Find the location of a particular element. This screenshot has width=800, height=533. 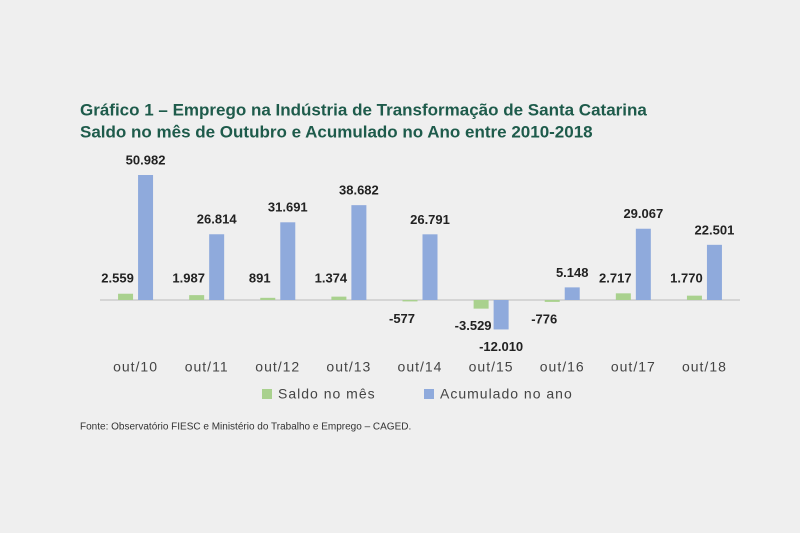

value-label: 29.067 is located at coordinates (643, 213).